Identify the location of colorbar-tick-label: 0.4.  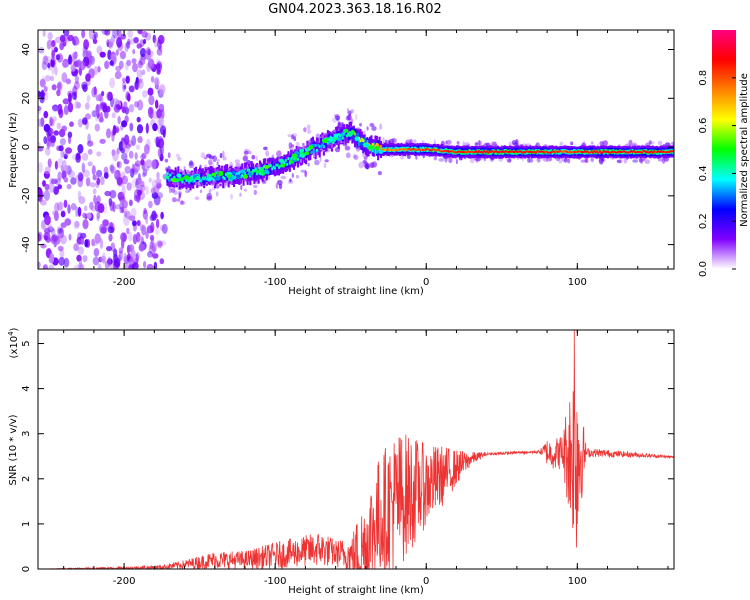
(703, 173).